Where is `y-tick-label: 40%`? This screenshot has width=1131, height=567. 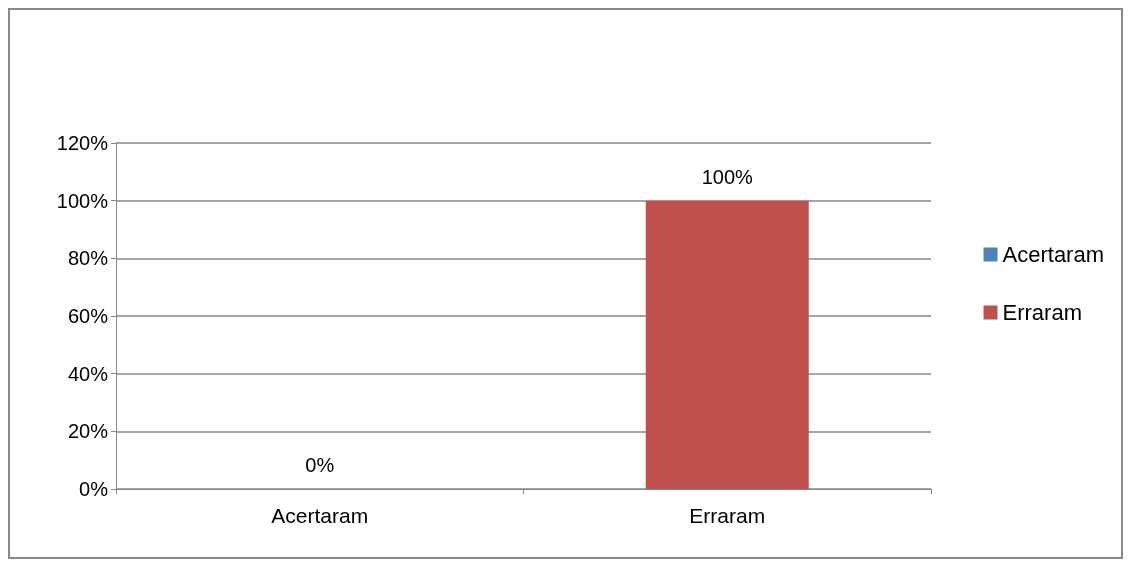 y-tick-label: 40% is located at coordinates (88, 373).